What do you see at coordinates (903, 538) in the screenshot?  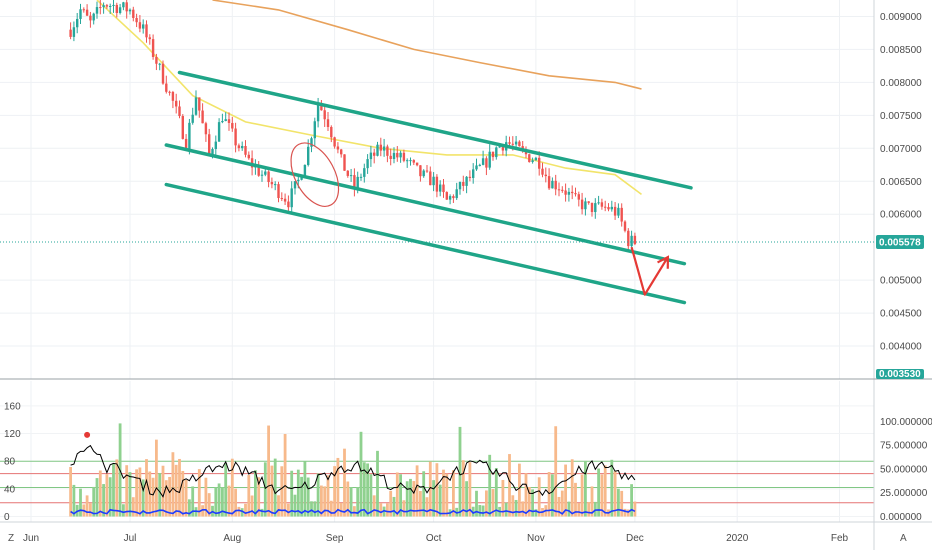 I see `auto-scale-button: A` at bounding box center [903, 538].